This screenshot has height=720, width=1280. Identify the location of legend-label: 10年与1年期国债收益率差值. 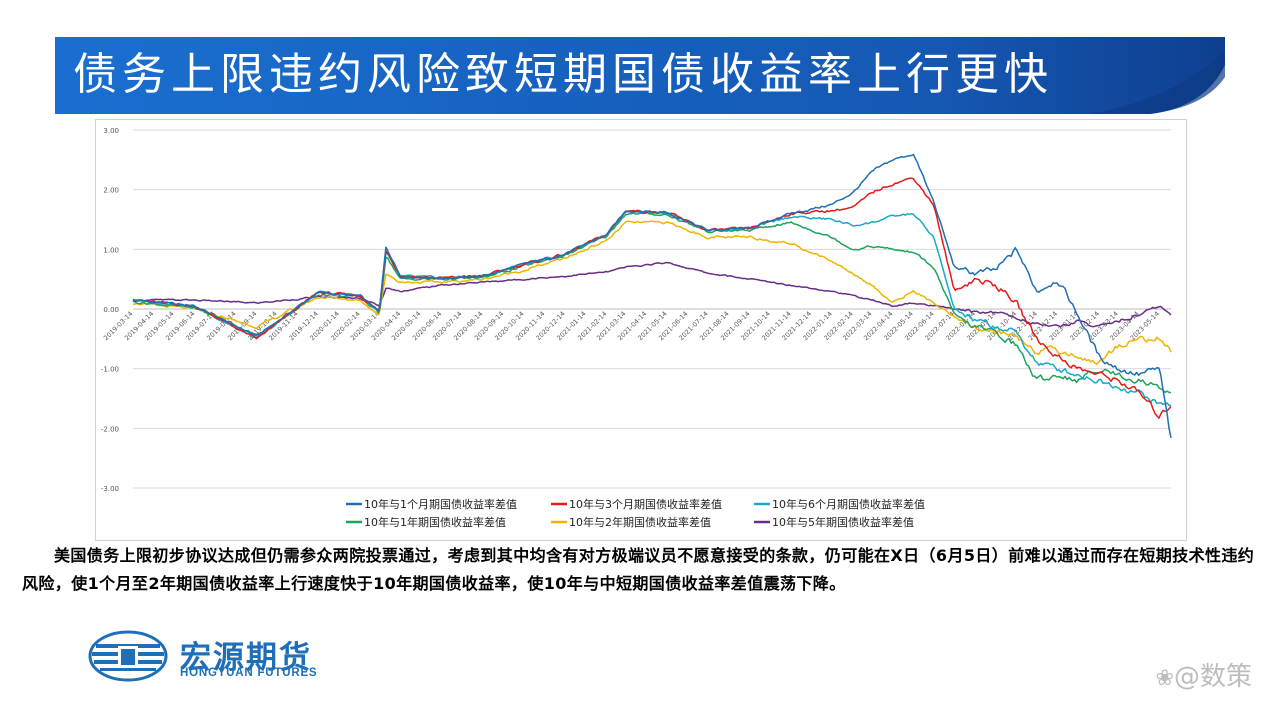
(435, 522).